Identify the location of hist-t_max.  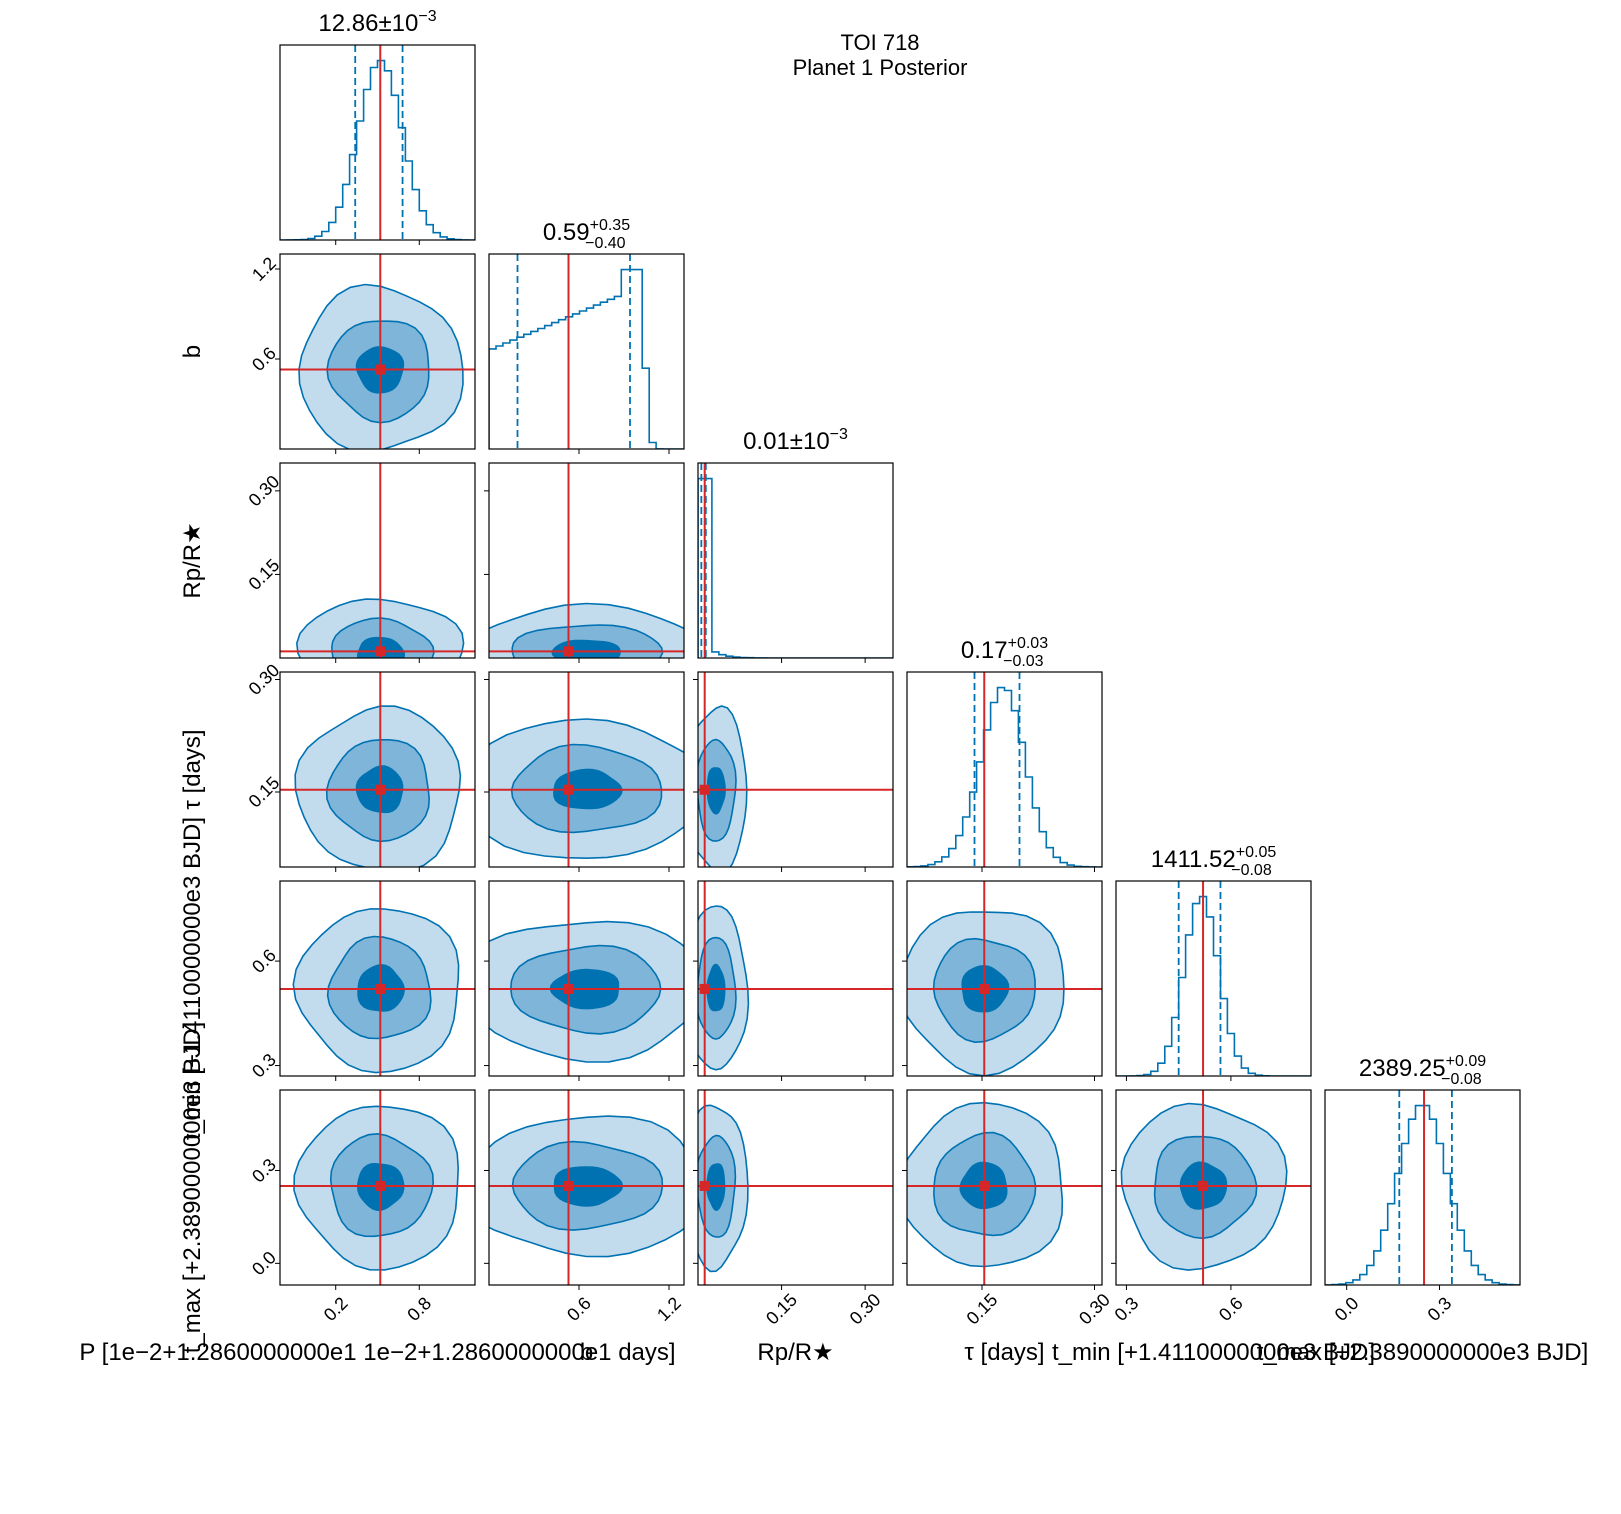
(1422, 1194).